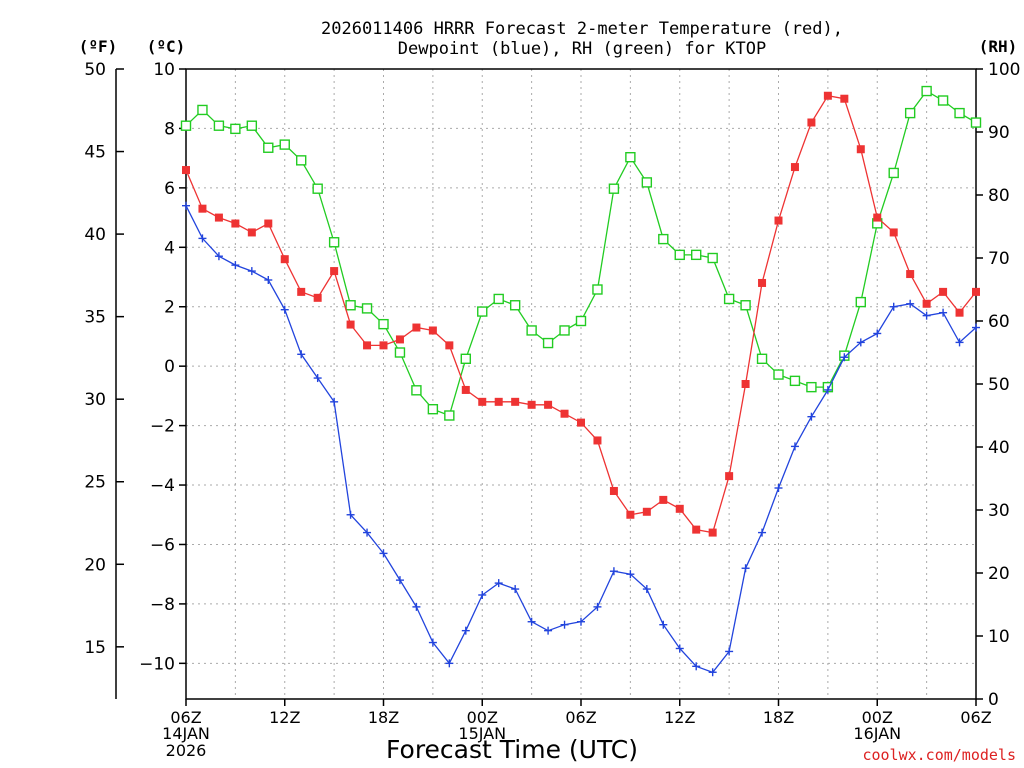 This screenshot has height=768, width=1024. I want to click on x-date-label: 15JAN, so click(482, 733).